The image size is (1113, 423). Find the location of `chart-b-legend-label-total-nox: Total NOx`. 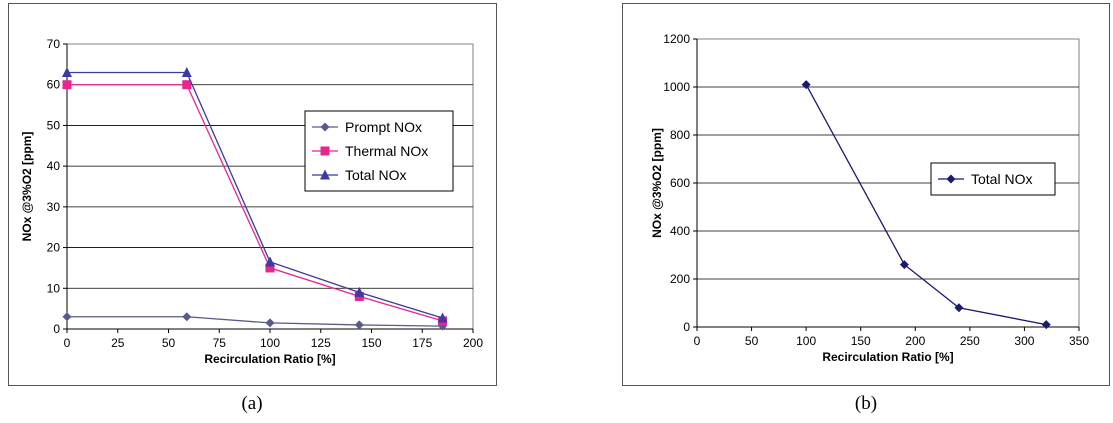

chart-b-legend-label-total-nox: Total NOx is located at coordinates (1001, 179).